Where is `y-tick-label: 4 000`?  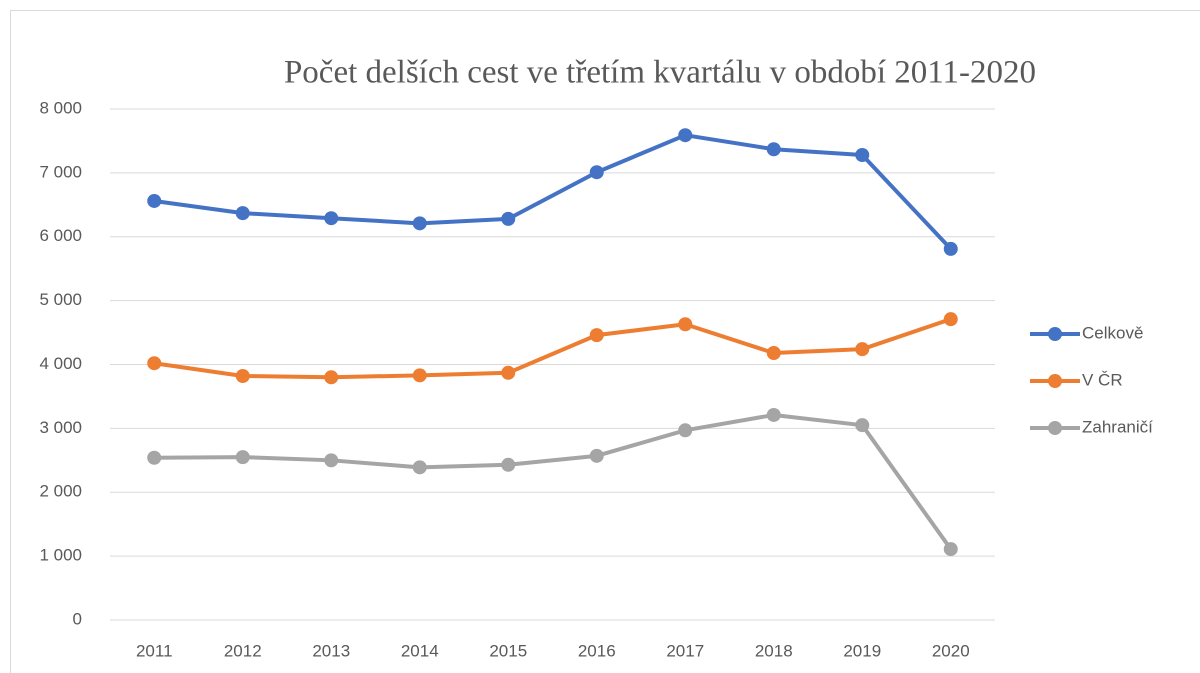 y-tick-label: 4 000 is located at coordinates (60, 363).